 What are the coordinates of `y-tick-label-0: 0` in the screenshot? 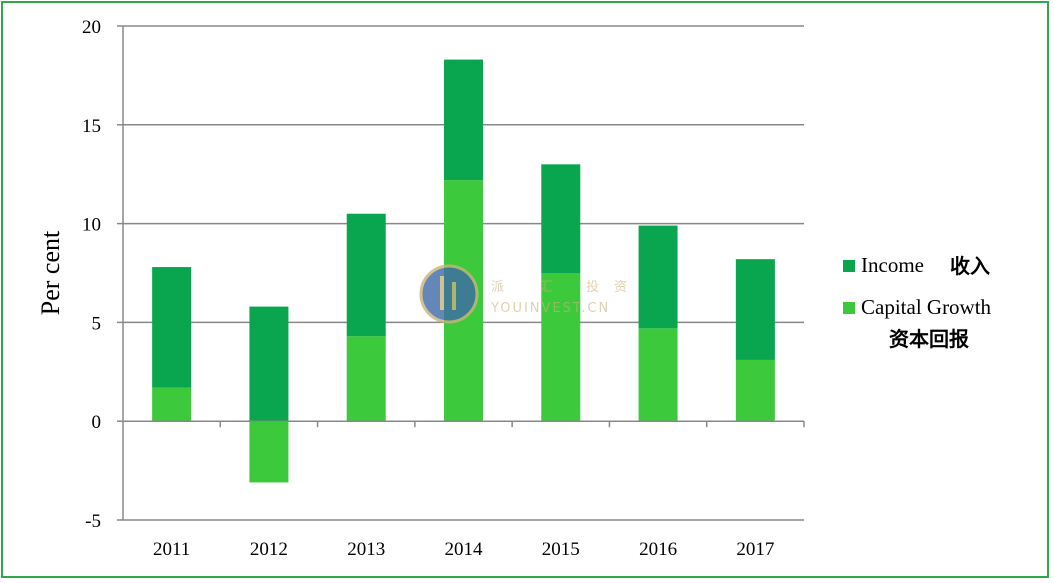 It's located at (97, 422).